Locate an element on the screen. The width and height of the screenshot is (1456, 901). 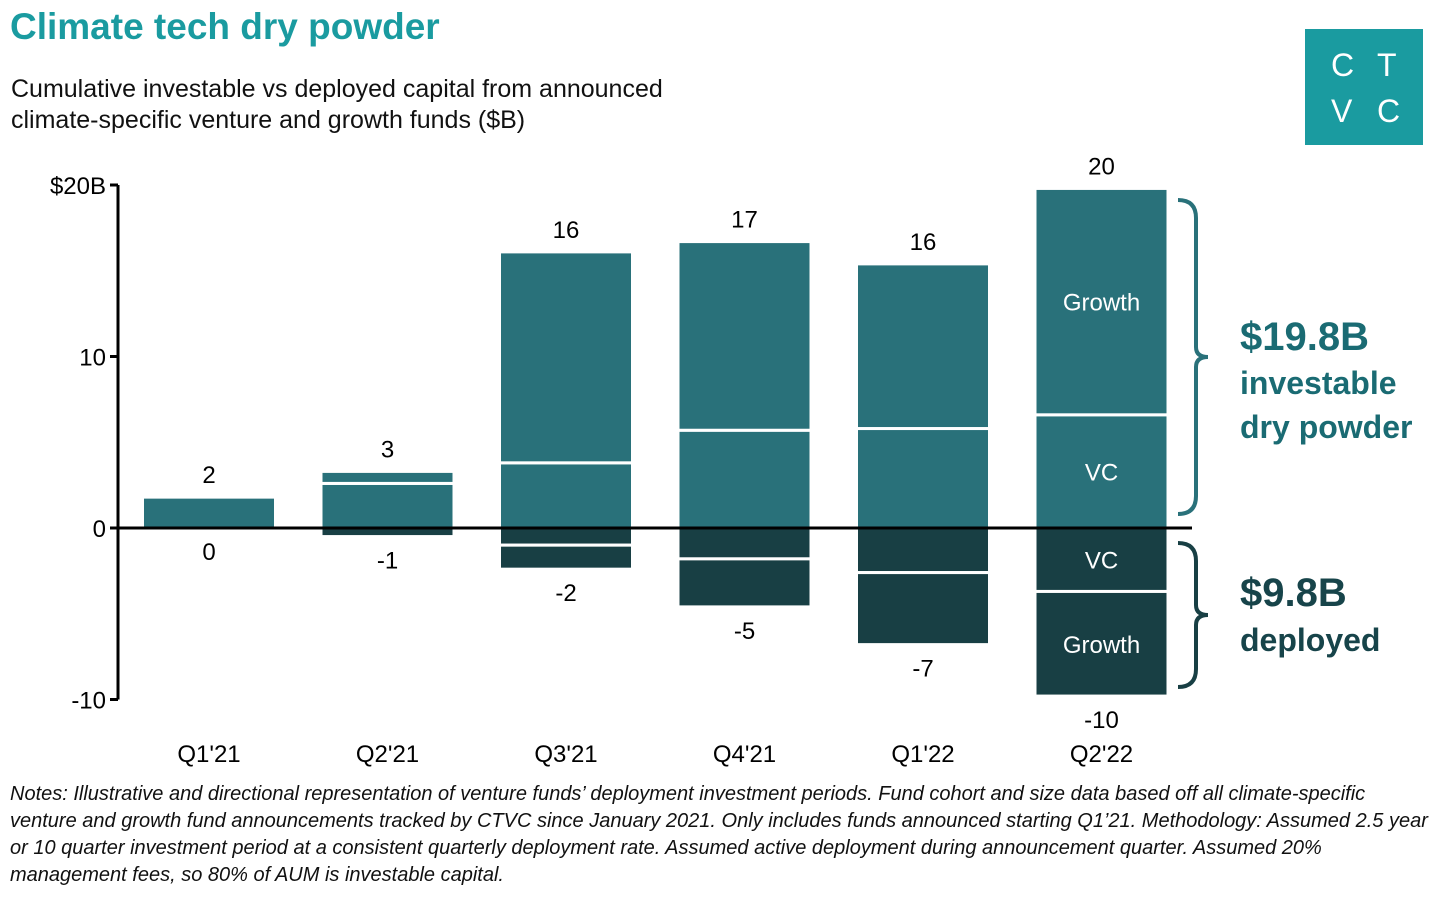
callouts-layer: $19.8B investable dry powder $9.8B deployed is located at coordinates (1294, 443).